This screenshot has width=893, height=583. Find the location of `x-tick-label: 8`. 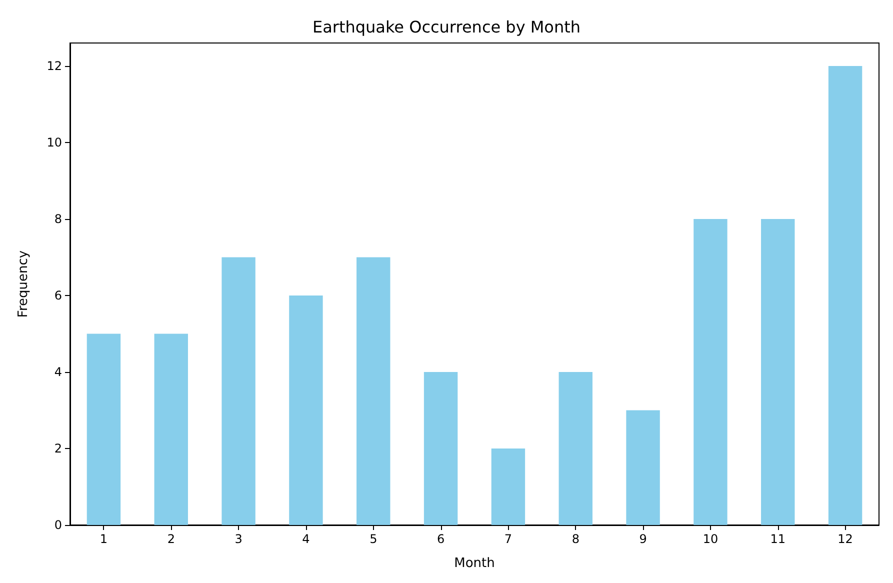

x-tick-label: 8 is located at coordinates (576, 539).